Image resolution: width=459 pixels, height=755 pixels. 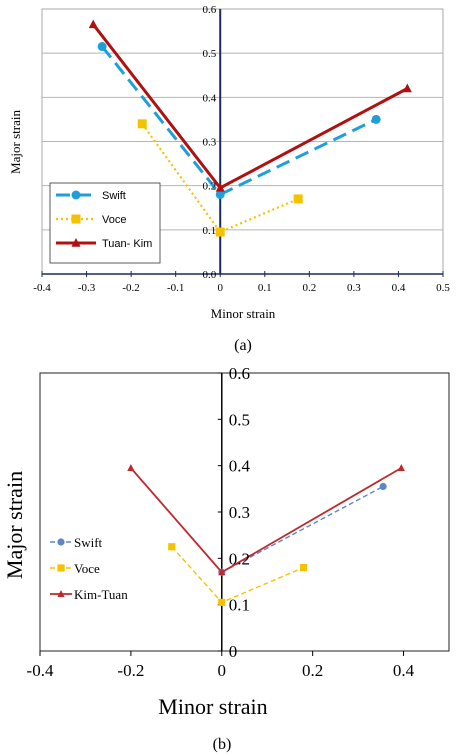 I want to click on x-axis-label-b: Minor strain, so click(x=212, y=706).